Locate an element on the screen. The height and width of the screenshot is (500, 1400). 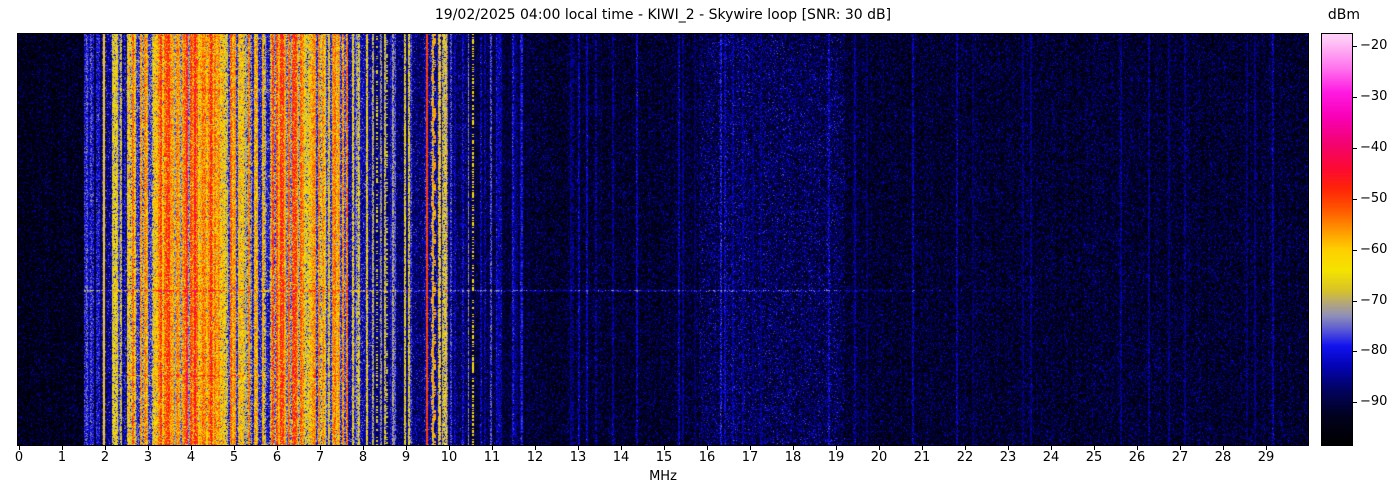
x-tick-label: 0 is located at coordinates (19, 457).